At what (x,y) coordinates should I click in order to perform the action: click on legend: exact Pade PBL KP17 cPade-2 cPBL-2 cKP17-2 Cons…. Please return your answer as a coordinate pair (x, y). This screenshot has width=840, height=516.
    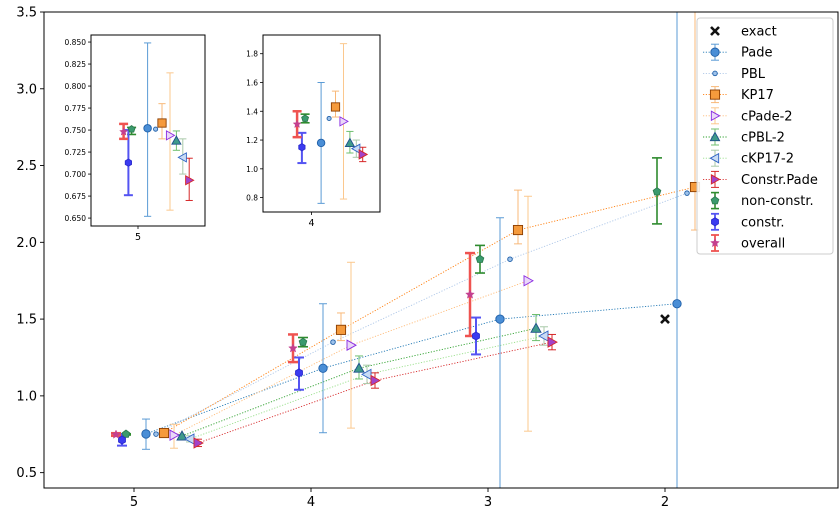
    Looking at the image, I should click on (765, 136).